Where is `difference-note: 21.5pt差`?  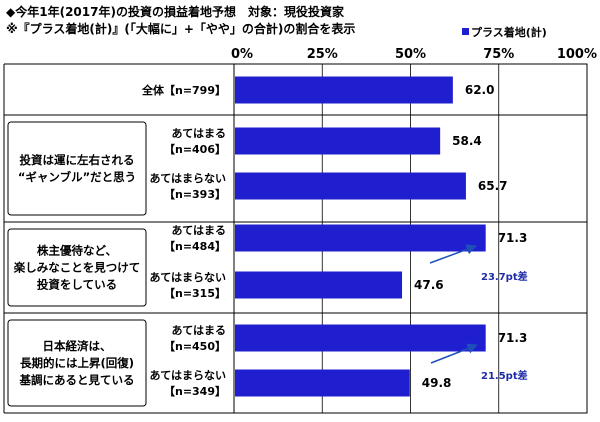 difference-note: 21.5pt差 is located at coordinates (504, 375).